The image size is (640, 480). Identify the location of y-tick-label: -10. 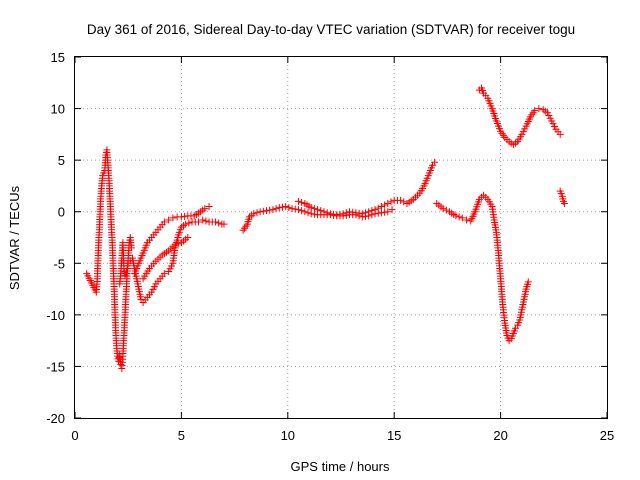
(55, 315).